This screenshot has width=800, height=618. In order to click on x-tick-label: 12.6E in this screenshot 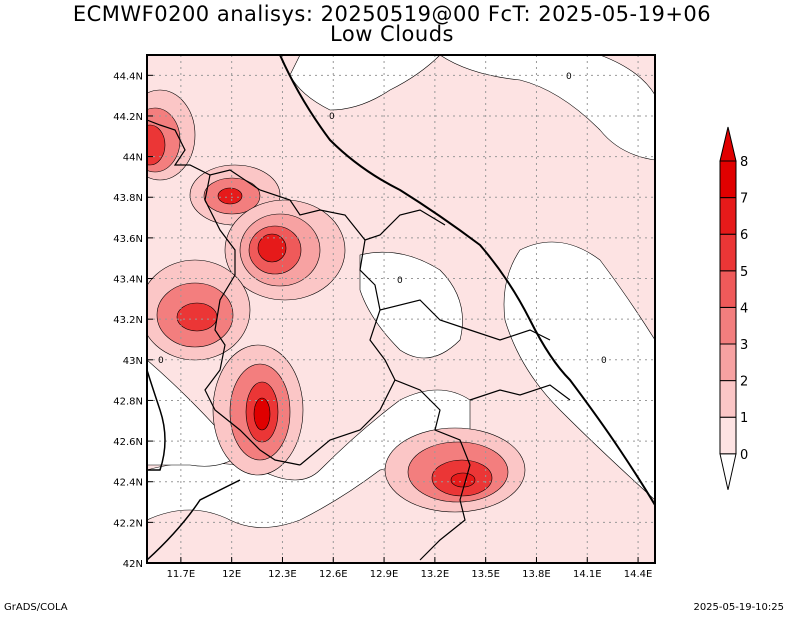, I will do `click(333, 574)`.